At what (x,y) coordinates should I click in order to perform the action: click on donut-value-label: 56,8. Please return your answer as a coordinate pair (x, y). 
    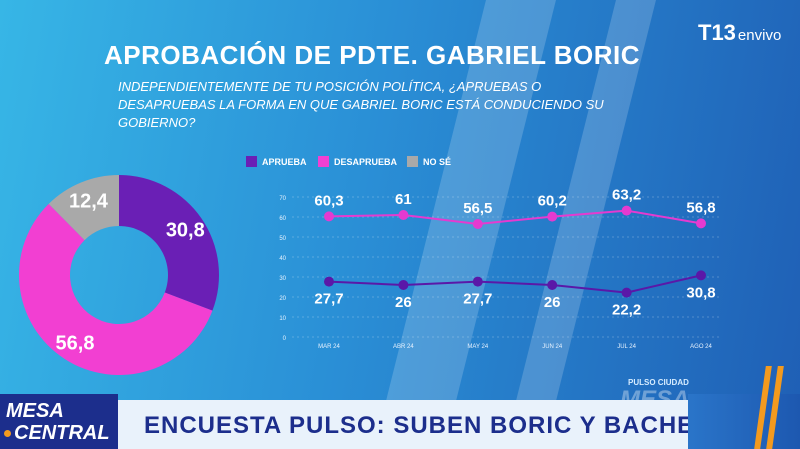
    Looking at the image, I should click on (75, 343).